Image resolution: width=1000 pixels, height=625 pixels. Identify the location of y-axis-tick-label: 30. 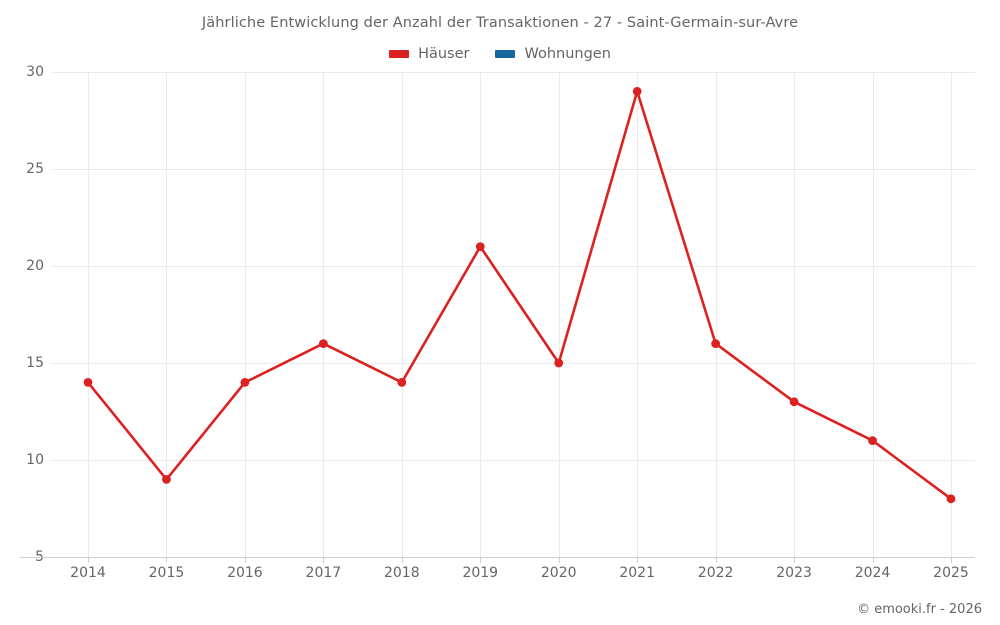
(35, 72).